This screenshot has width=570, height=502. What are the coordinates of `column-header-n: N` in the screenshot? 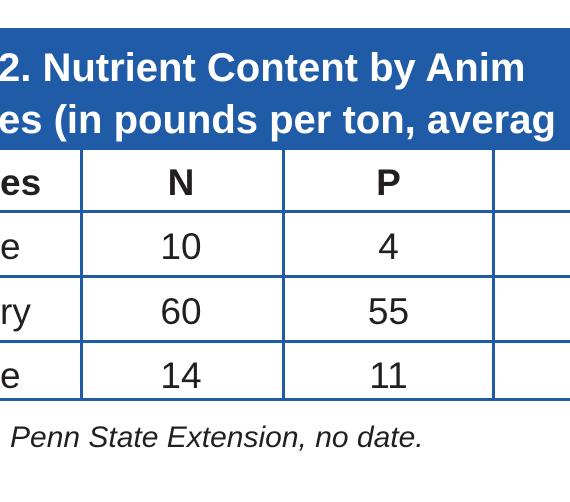 It's located at (181, 182).